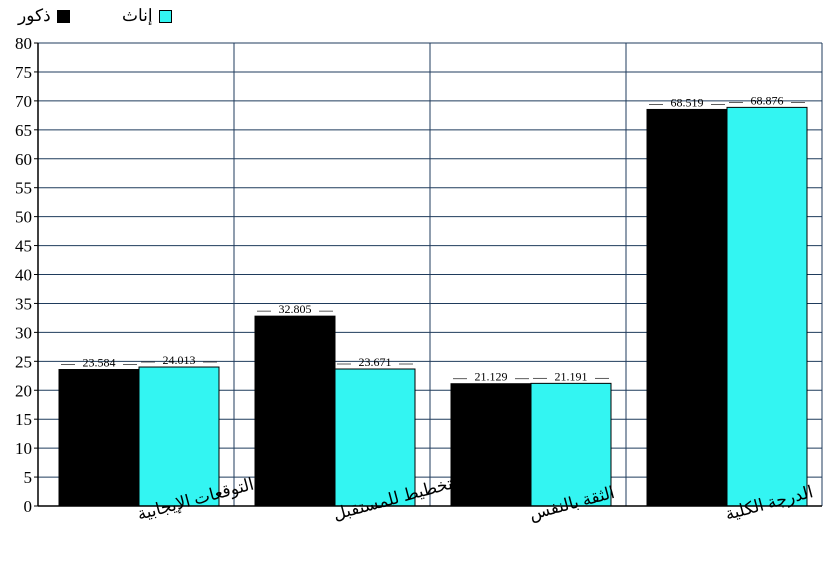 The image size is (834, 563). Describe the element at coordinates (491, 377) in the screenshot. I see `value-label-males-2: 21.129` at that location.